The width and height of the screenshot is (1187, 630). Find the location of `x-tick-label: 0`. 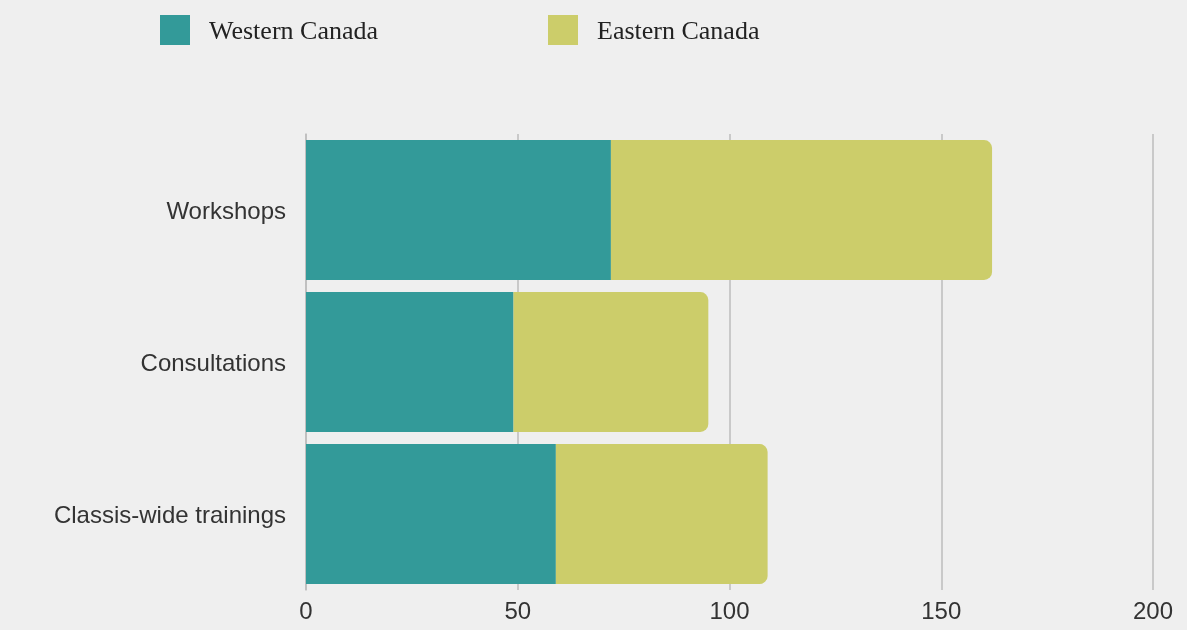

x-tick-label: 0 is located at coordinates (306, 610).